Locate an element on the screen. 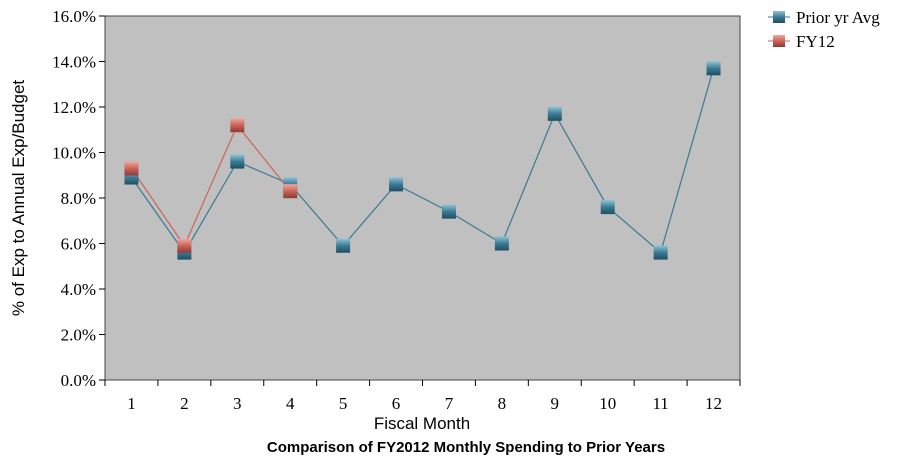  x-tick-label: 2 is located at coordinates (184, 403).